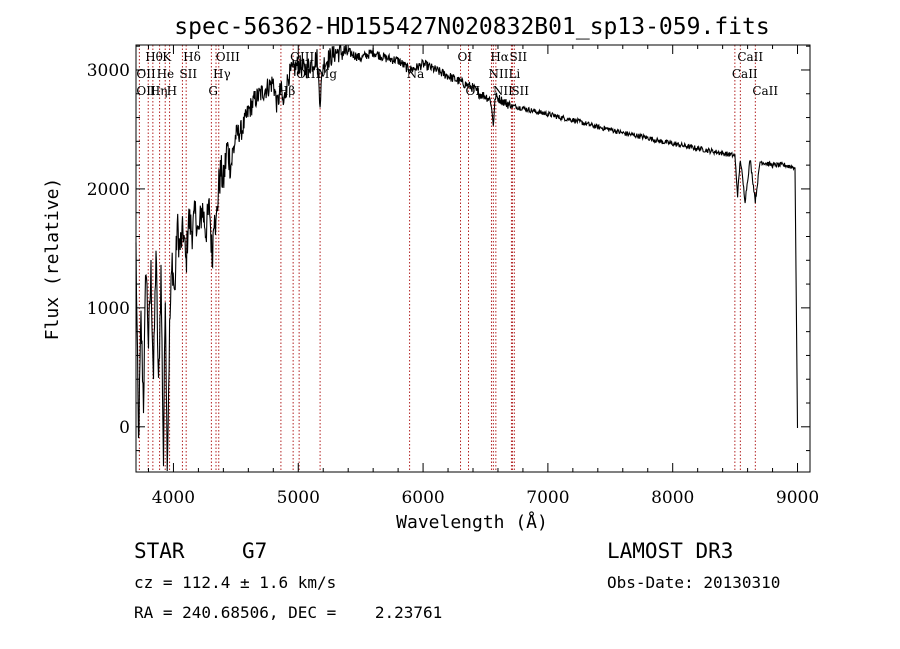 This screenshot has width=900, height=649. Describe the element at coordinates (173, 498) in the screenshot. I see `x-tick-label: 4000` at that location.